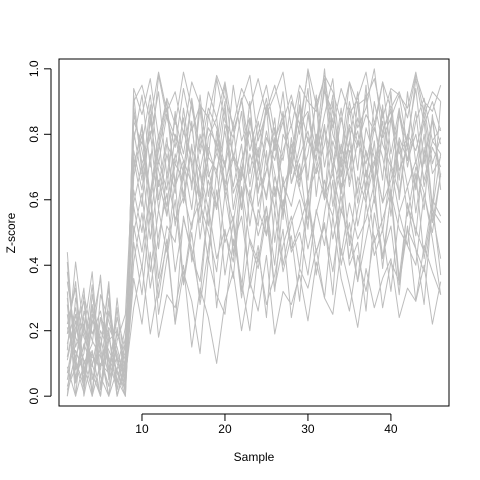 The width and height of the screenshot is (480, 480). What do you see at coordinates (225, 429) in the screenshot?
I see `x-tick-label: 20` at bounding box center [225, 429].